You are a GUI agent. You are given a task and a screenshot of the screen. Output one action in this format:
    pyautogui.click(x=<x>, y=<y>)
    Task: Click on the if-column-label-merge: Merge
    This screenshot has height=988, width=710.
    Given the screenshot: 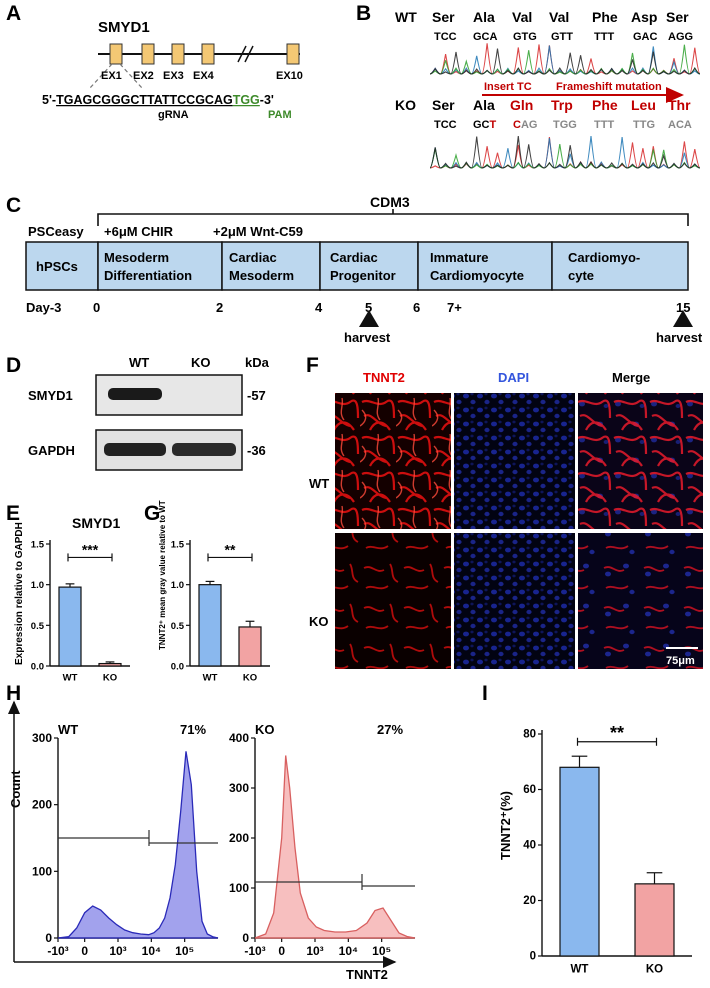 What is the action you would take?
    pyautogui.click(x=631, y=377)
    